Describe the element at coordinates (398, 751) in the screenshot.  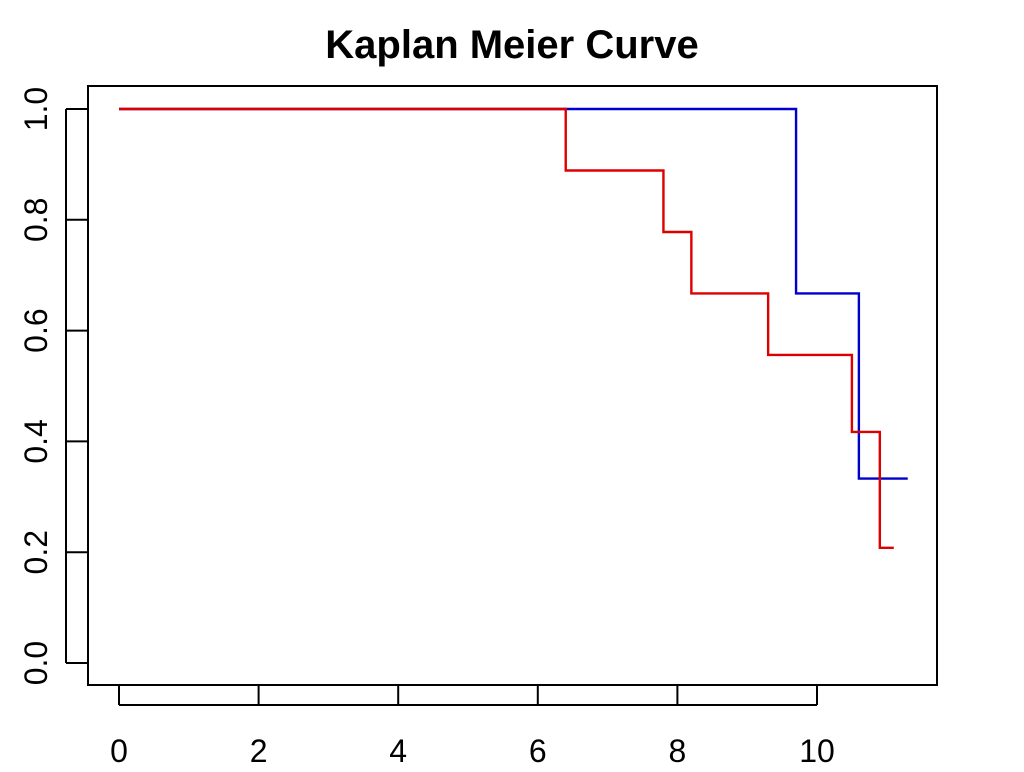
I see `x-tick-label: 4` at that location.